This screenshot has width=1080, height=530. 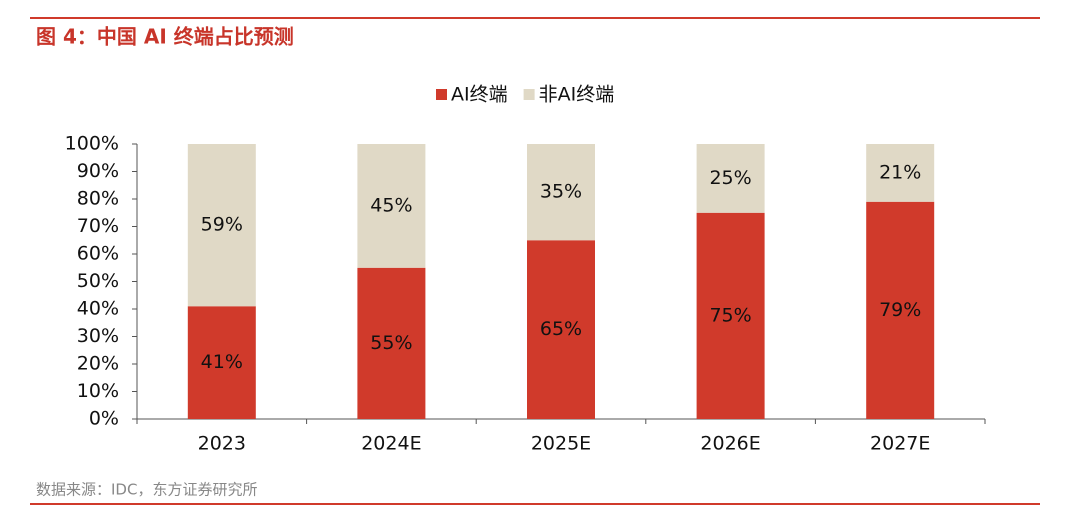 I want to click on value-label: 21%, so click(x=900, y=172).